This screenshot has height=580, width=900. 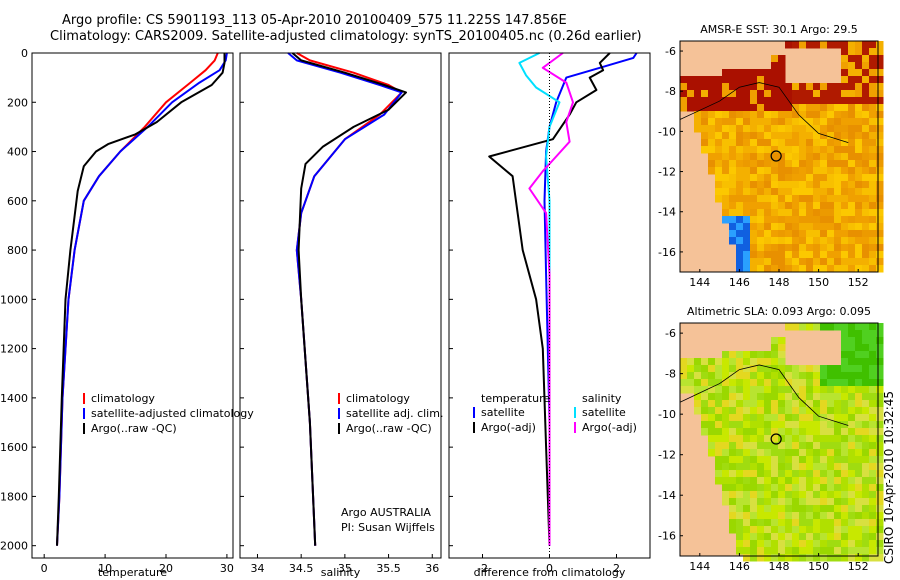 I want to click on sla-map-frame, so click(x=779, y=439).